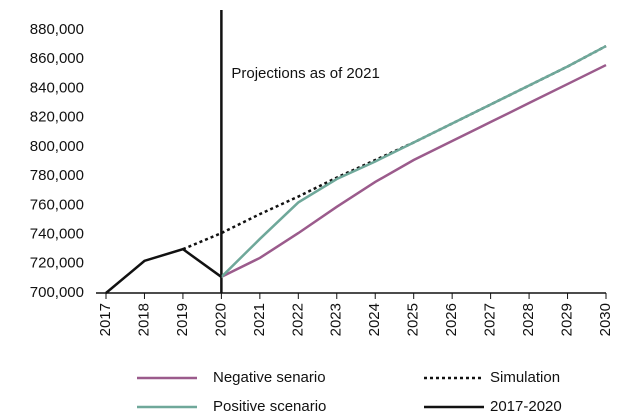 Image resolution: width=622 pixels, height=417 pixels. What do you see at coordinates (297, 319) in the screenshot?
I see `x-tick-label: 2022` at bounding box center [297, 319].